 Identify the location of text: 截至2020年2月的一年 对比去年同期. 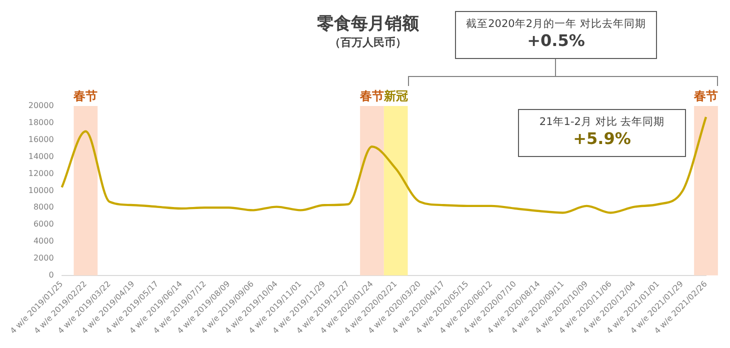
(556, 24).